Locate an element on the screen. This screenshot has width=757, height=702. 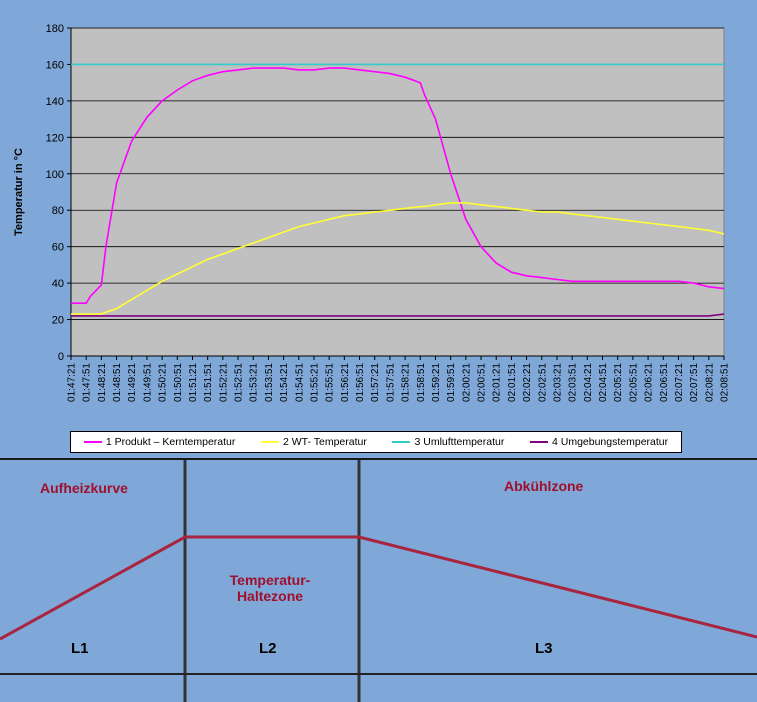
y-tick-label-3: 60 is located at coordinates (58, 248).